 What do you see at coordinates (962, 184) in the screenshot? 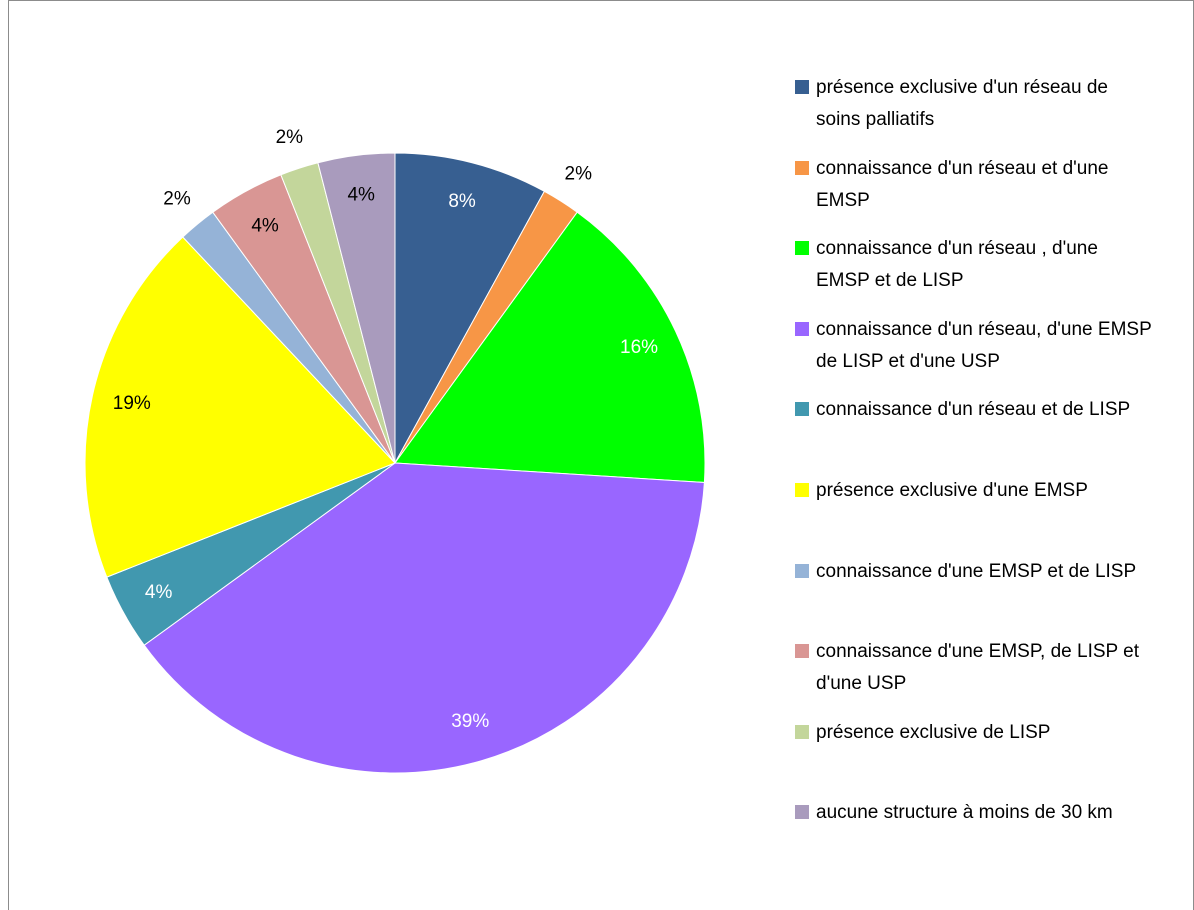
I see `legend-label: connaissance d'un réseau et d'une EMSP` at bounding box center [962, 184].